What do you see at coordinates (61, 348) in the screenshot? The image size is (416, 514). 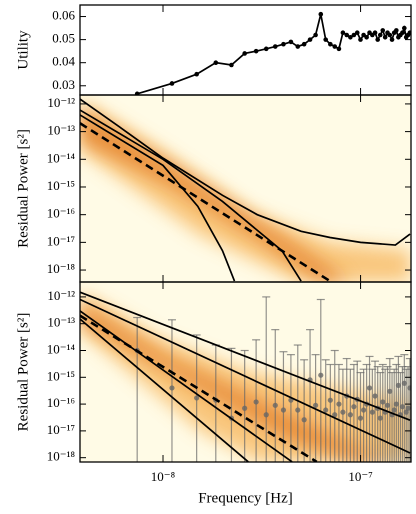 I see `y-tick-label: 10⁻¹⁴` at bounding box center [61, 348].